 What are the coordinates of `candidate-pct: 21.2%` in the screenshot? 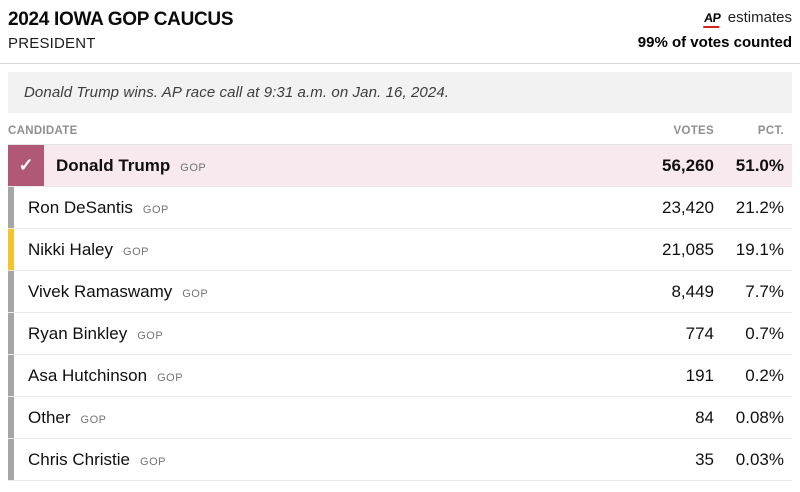 It's located at (759, 207).